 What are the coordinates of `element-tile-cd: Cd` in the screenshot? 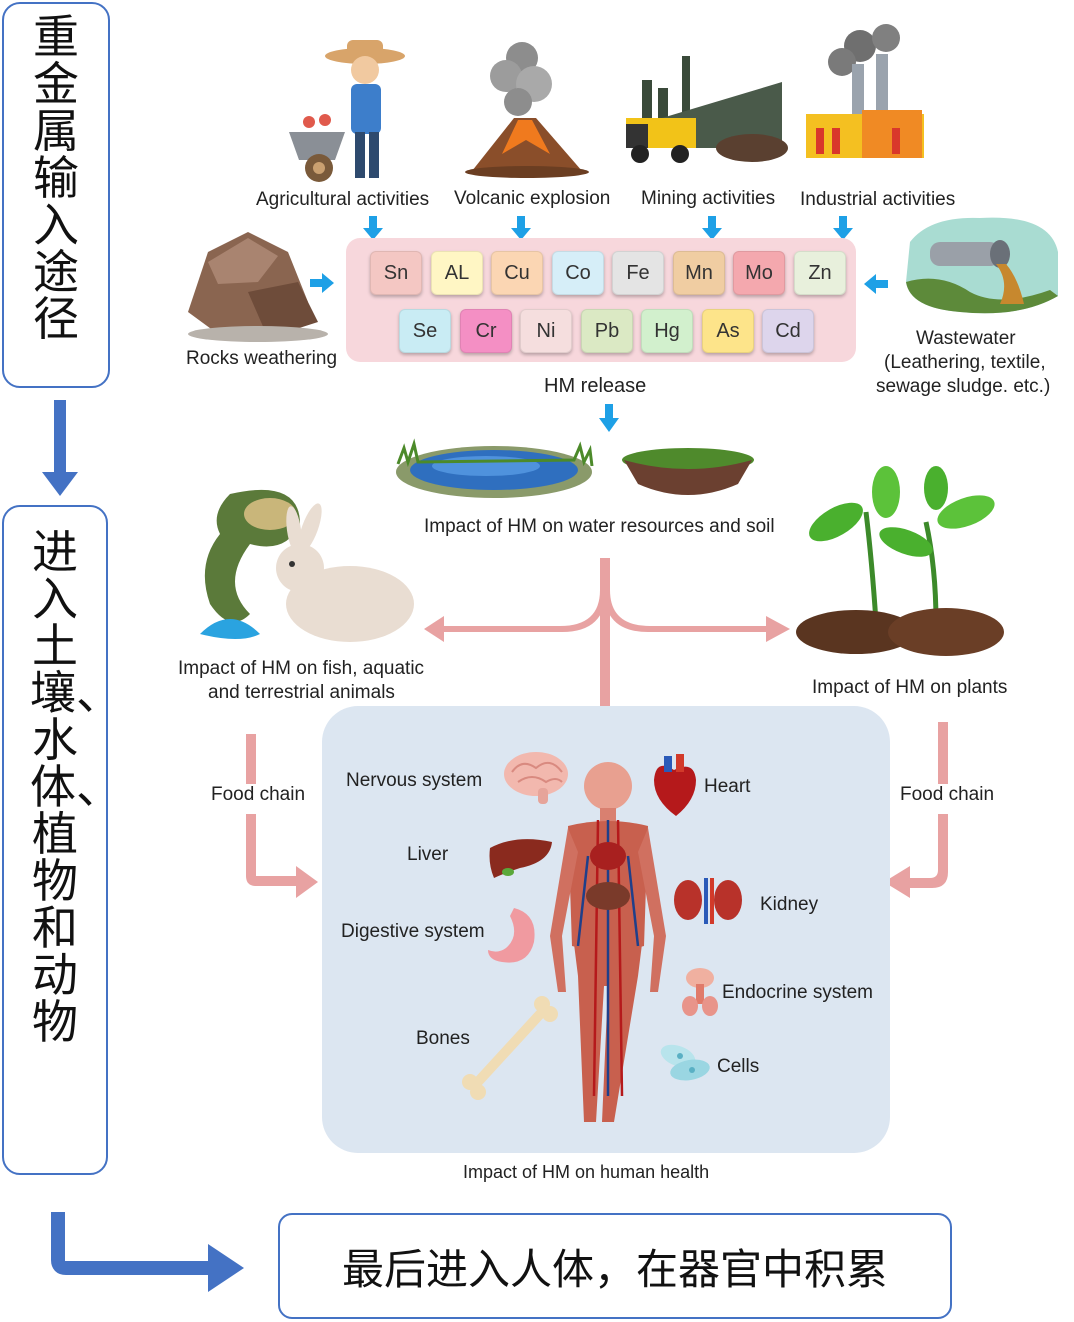 It's located at (788, 331).